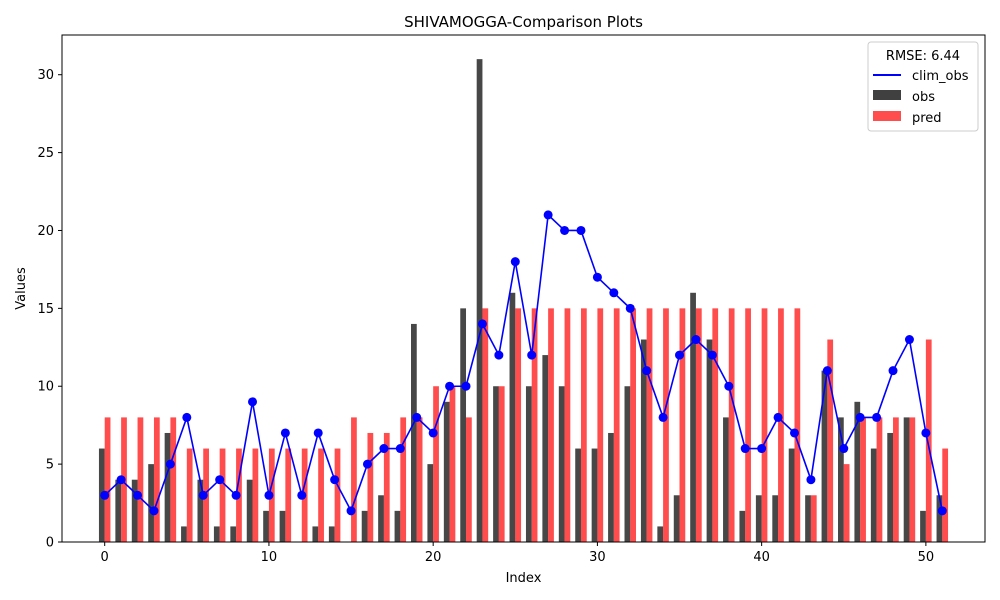 Image resolution: width=1000 pixels, height=600 pixels. Describe the element at coordinates (21, 288) in the screenshot. I see `y-axis-label: Values` at that location.